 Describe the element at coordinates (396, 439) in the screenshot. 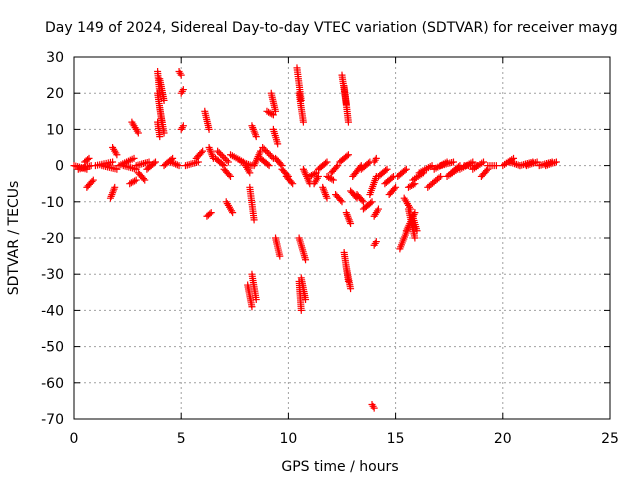

I see `x-tick-label: 15` at that location.